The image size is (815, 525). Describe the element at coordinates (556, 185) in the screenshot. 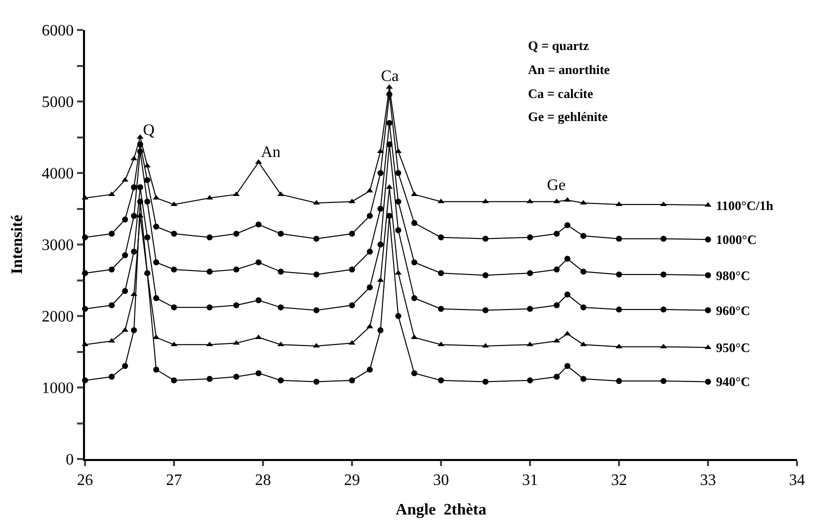

I see `annotation: Ge` at that location.